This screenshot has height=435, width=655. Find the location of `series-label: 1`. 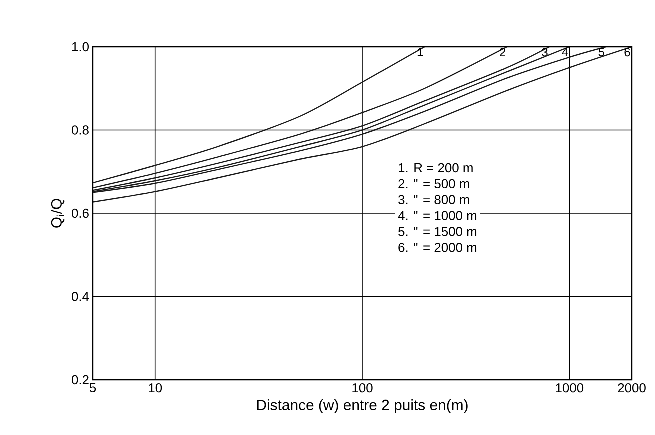

series-label: 1 is located at coordinates (421, 52).